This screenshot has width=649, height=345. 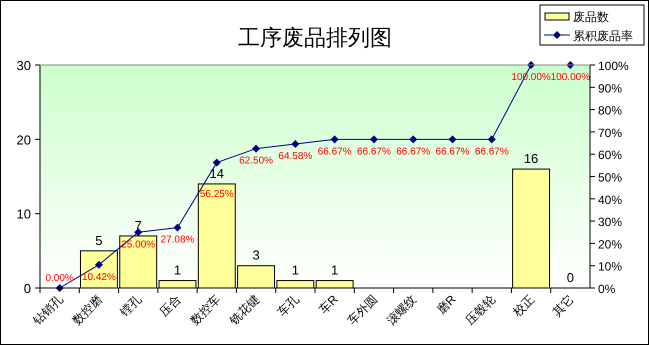 What do you see at coordinates (362, 310) in the screenshot?
I see `x-tick-label: 车外圆` at bounding box center [362, 310].